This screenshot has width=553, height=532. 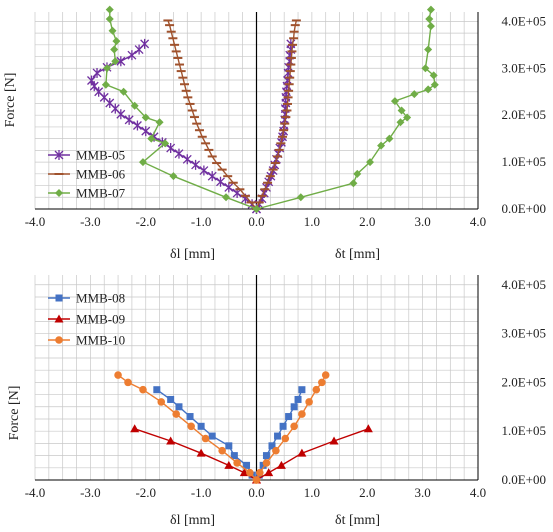 What do you see at coordinates (145, 492) in the screenshot?
I see `x-tick-label: -2.0` at bounding box center [145, 492].